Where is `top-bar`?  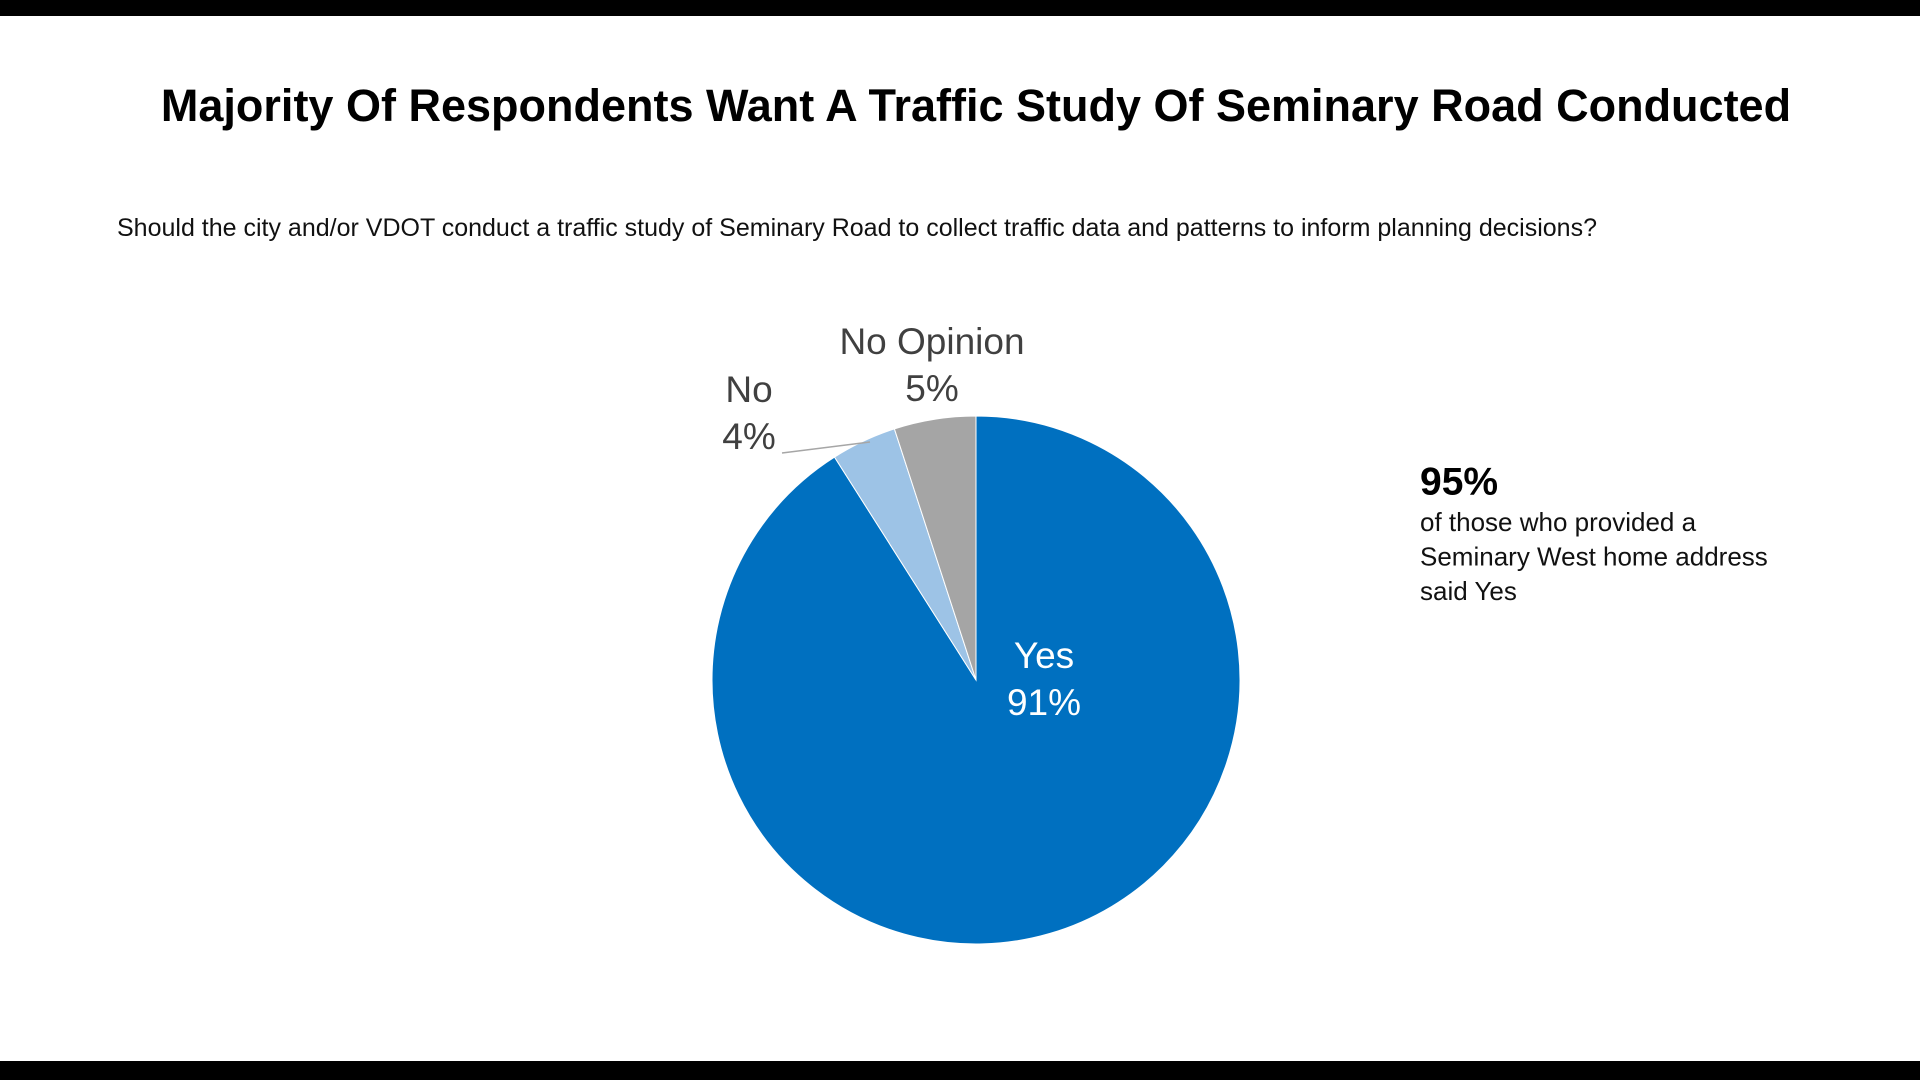
top-bar is located at coordinates (960, 8).